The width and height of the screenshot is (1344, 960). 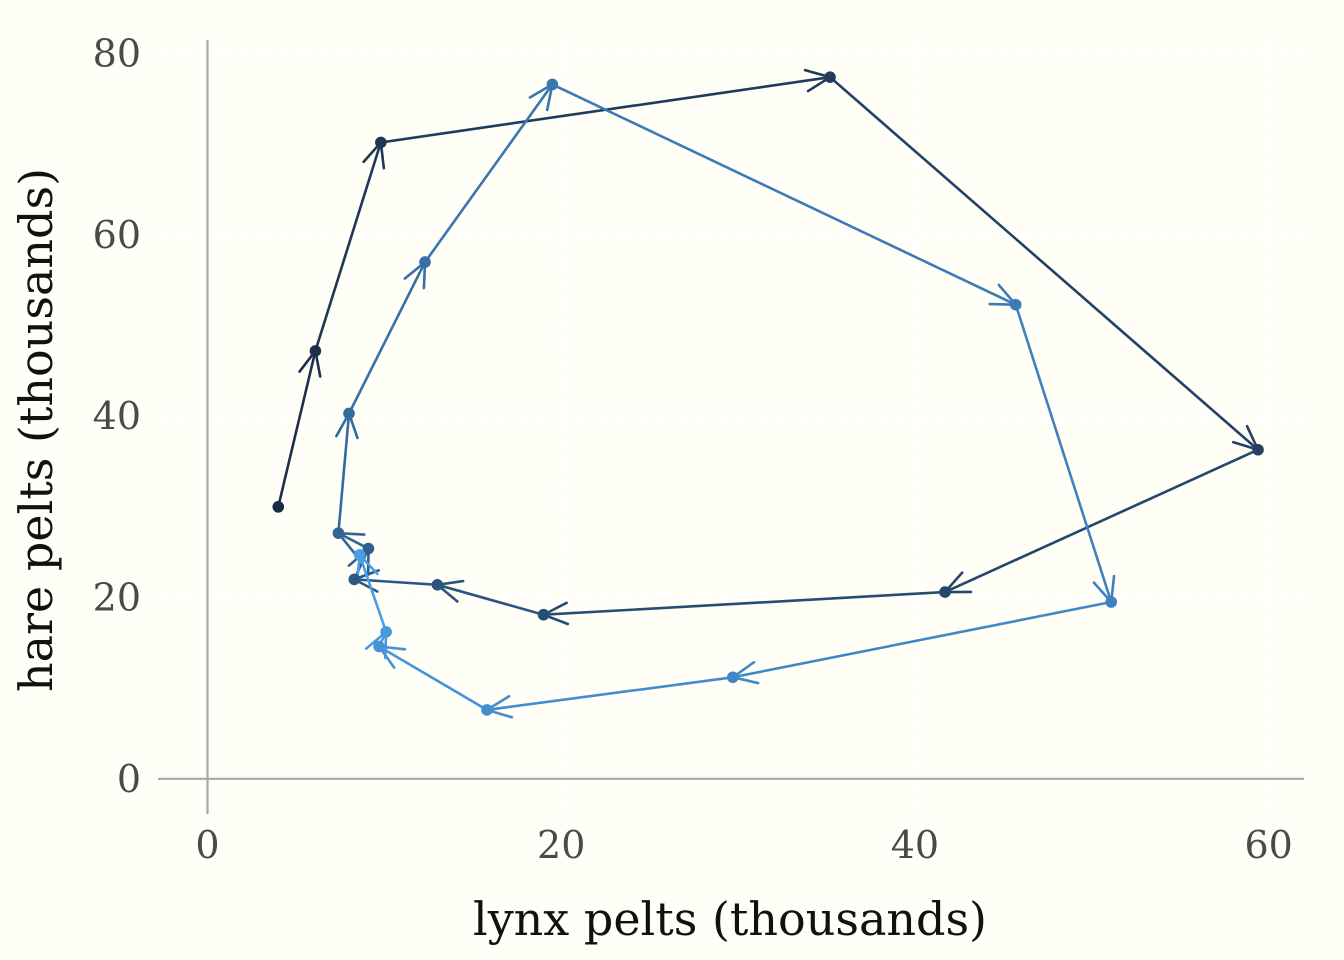 What do you see at coordinates (915, 845) in the screenshot?
I see `x-tick-label: 40` at bounding box center [915, 845].